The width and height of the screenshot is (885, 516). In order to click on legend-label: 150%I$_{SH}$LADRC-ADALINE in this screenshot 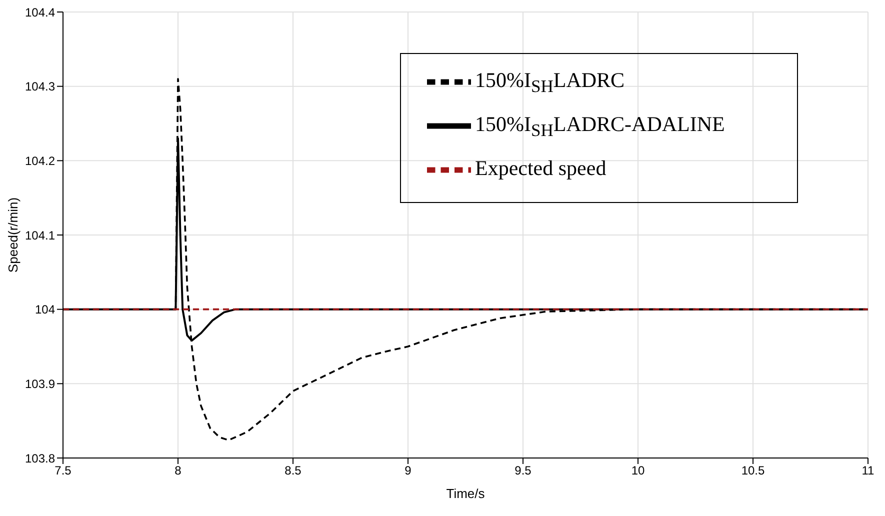, I will do `click(600, 126)`.